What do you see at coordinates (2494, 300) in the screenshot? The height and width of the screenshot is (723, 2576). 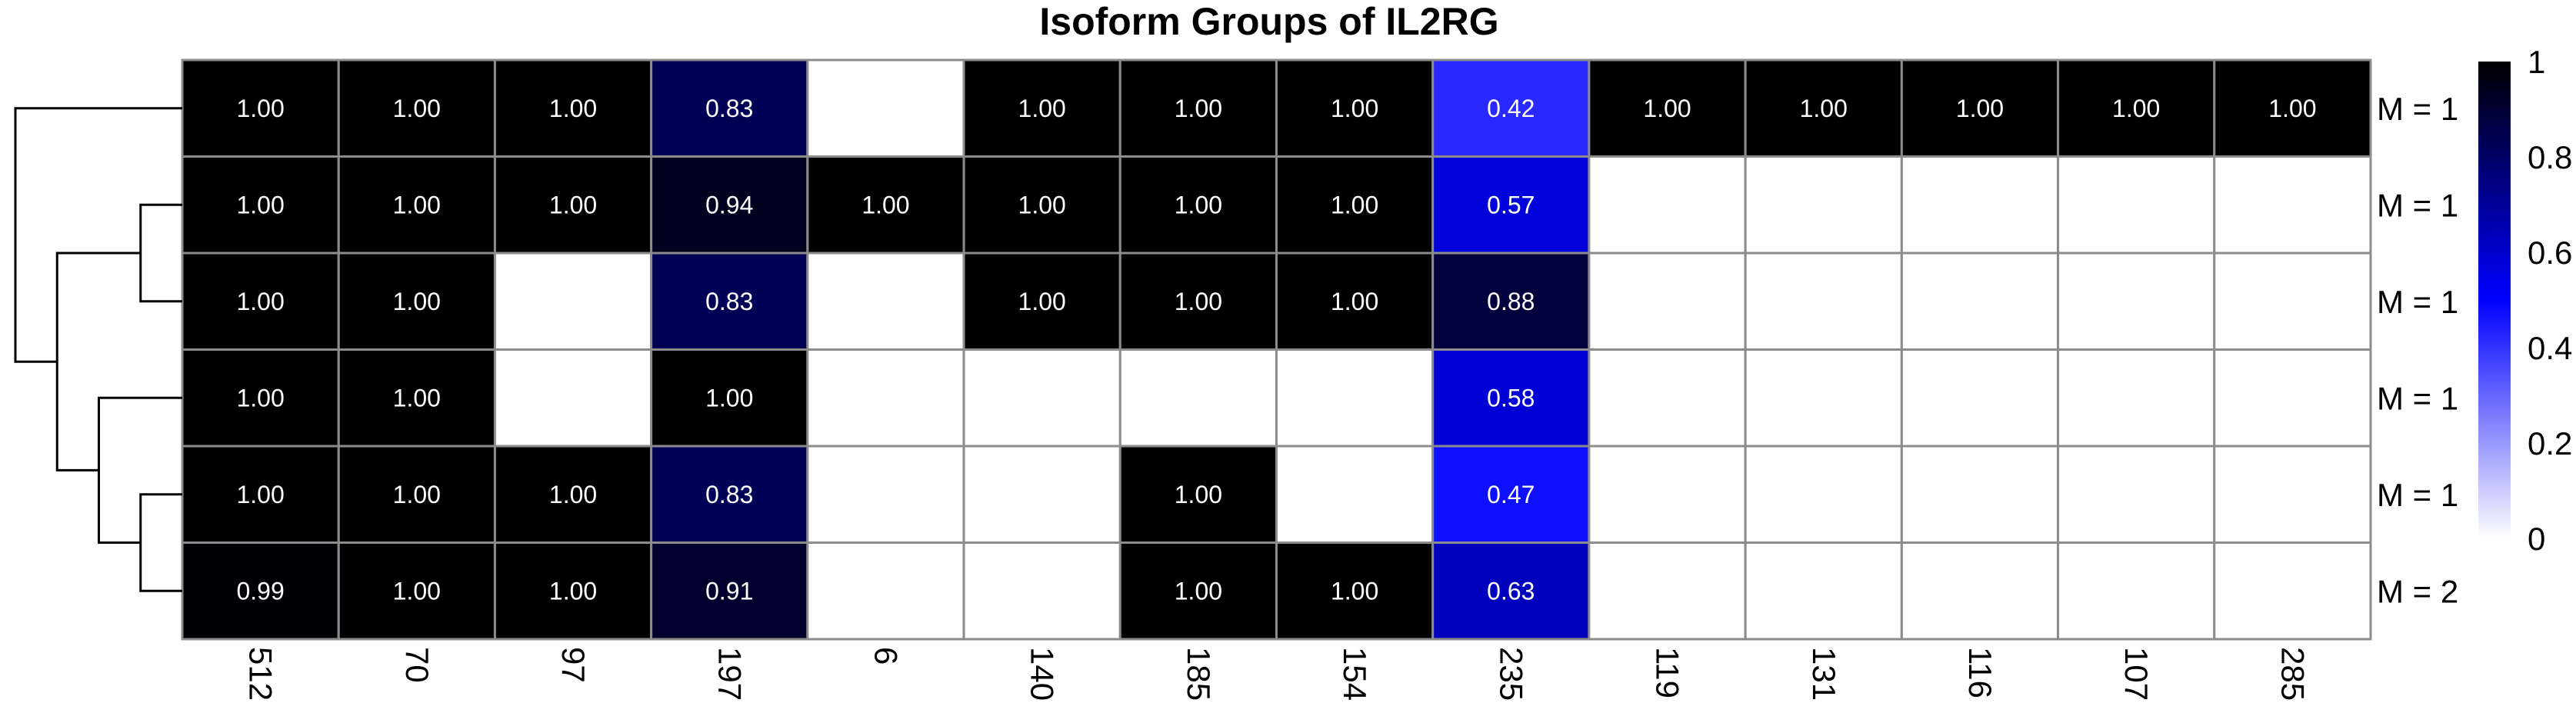 I see `legend-color-bar` at bounding box center [2494, 300].